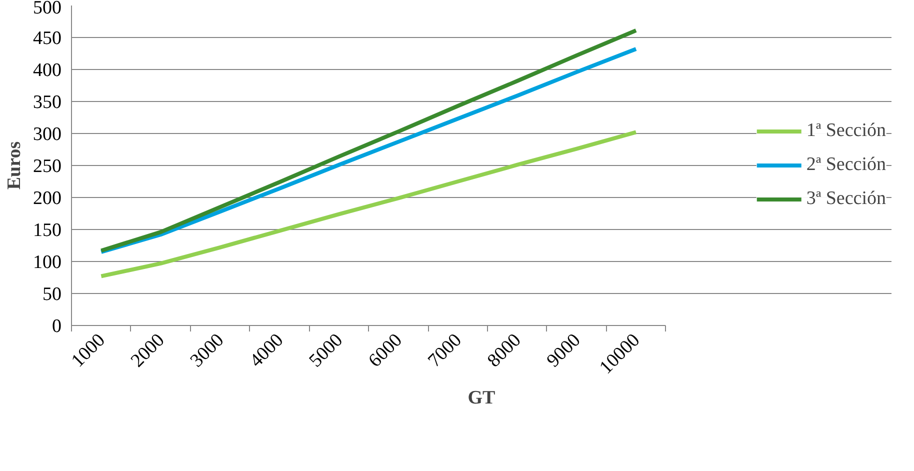  I want to click on y-tick-label: 100, so click(47, 262).